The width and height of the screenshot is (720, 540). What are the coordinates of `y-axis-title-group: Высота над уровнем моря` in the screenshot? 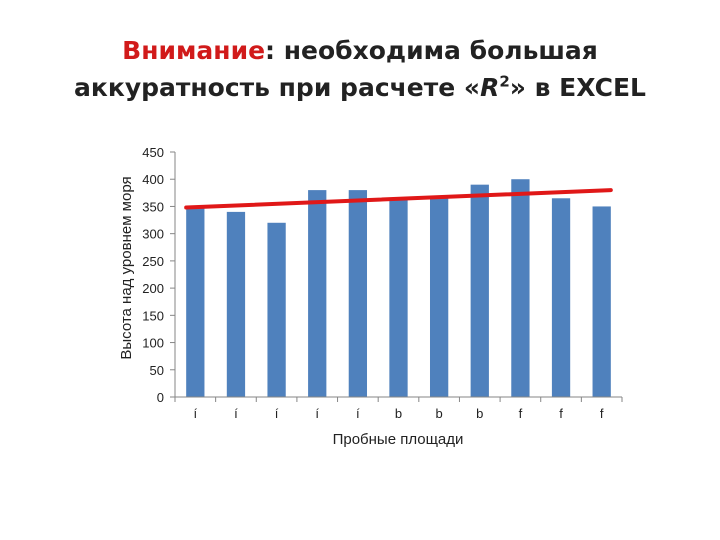 It's located at (126, 267).